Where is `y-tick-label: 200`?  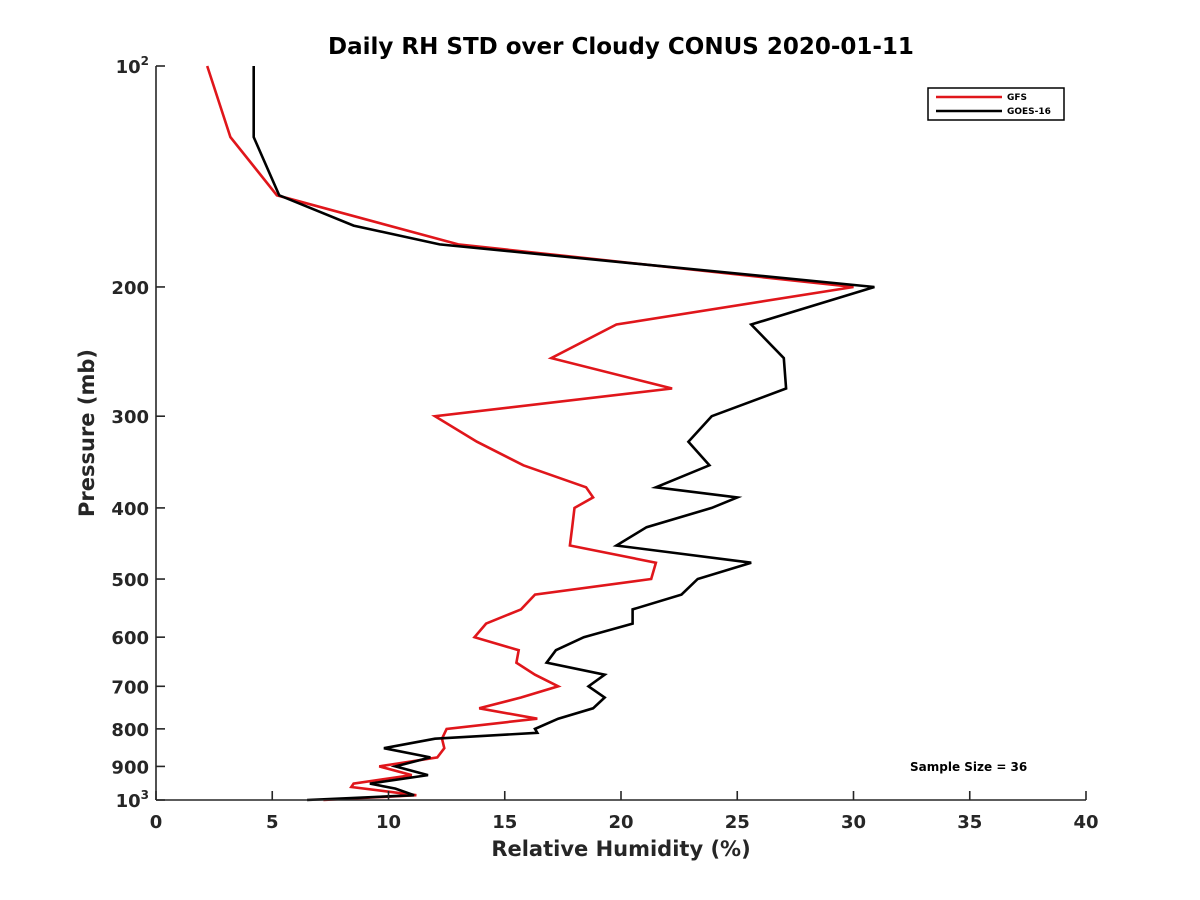 y-tick-label: 200 is located at coordinates (130, 288).